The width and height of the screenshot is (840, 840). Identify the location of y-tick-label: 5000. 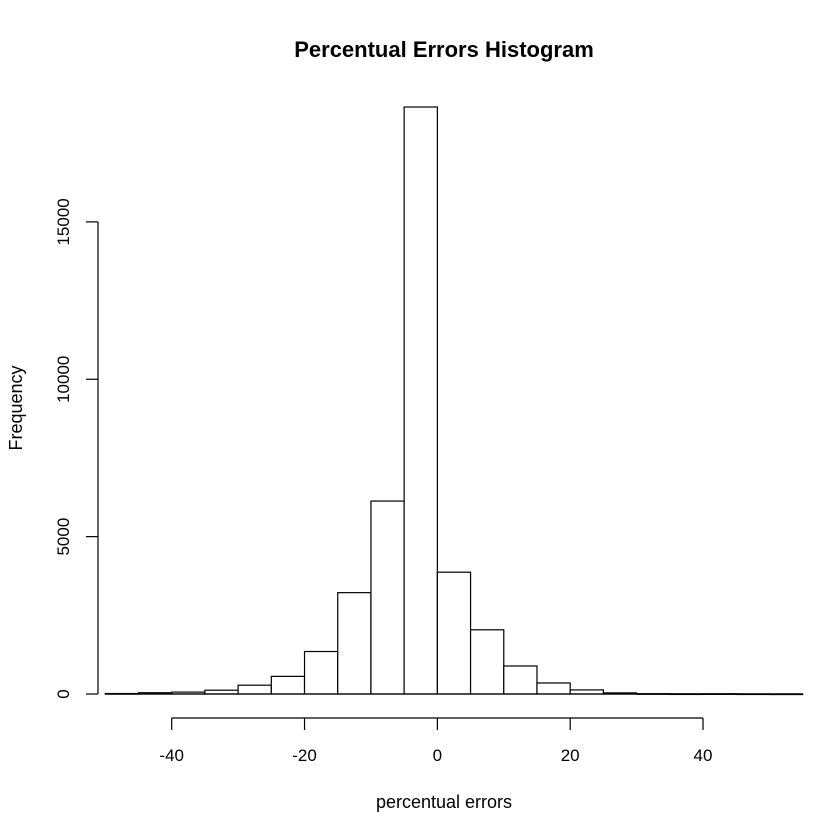
(63, 537).